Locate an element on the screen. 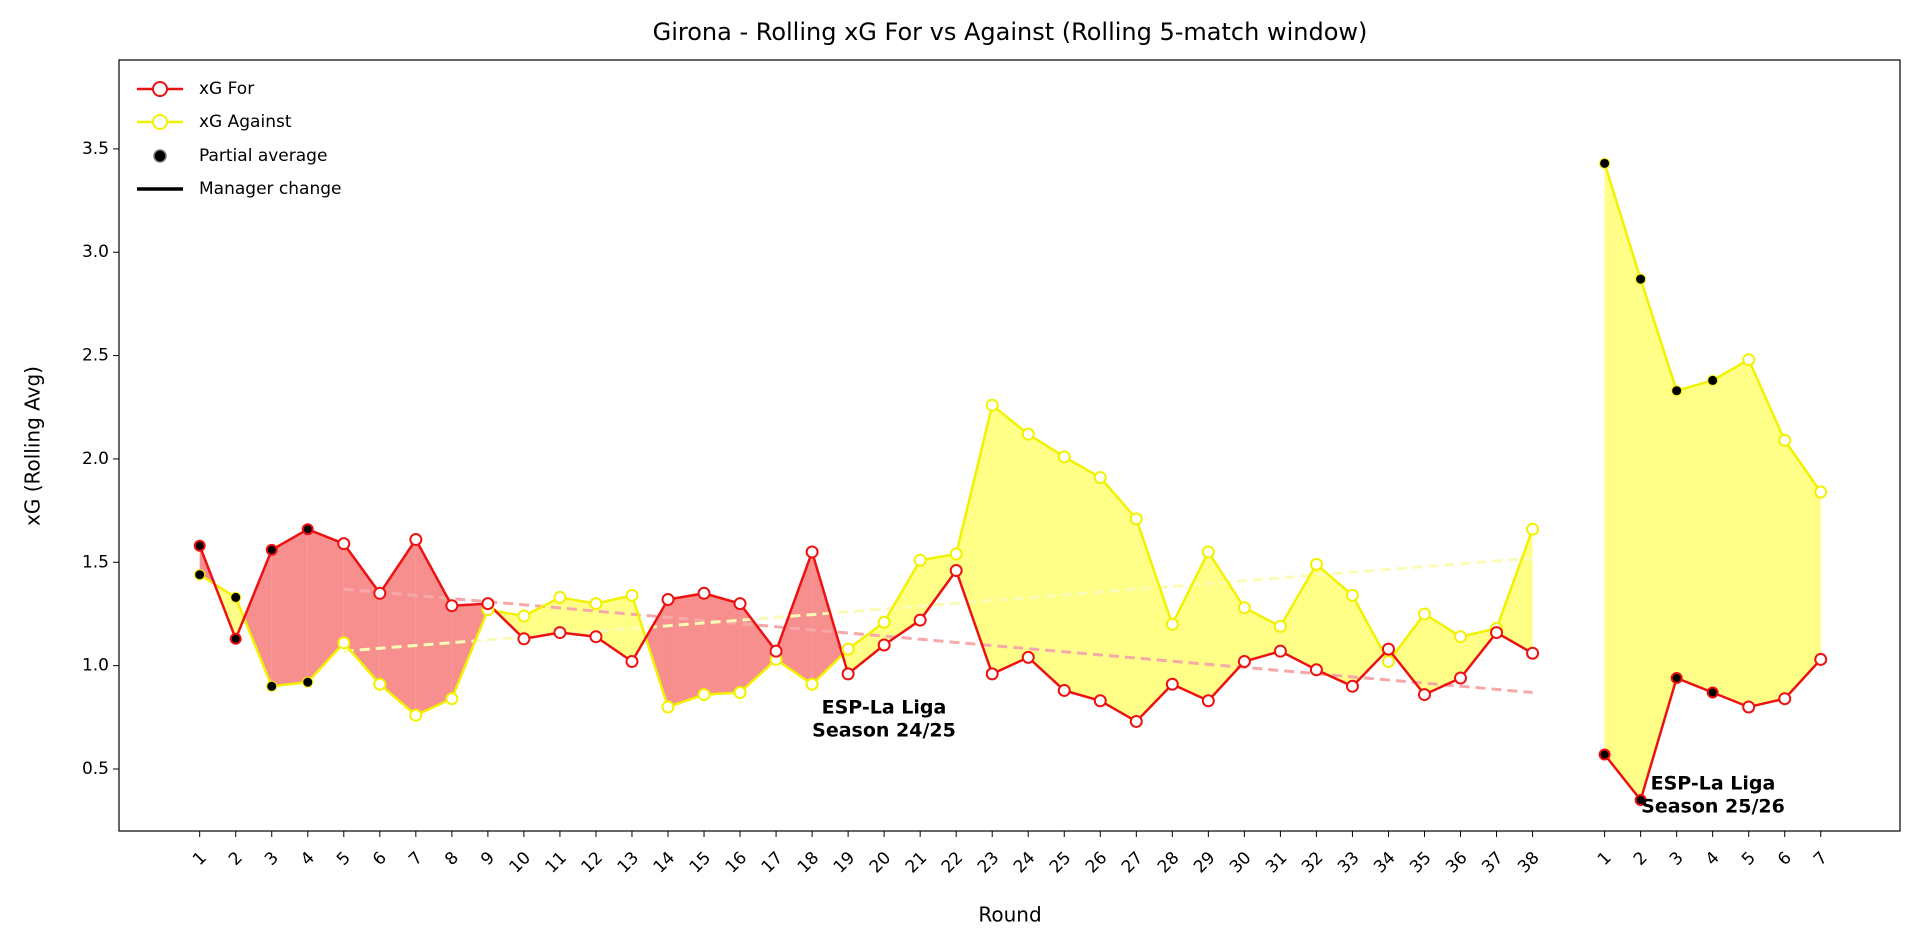 Image resolution: width=1920 pixels, height=951 pixels. legend-label: xG Against is located at coordinates (245, 122).